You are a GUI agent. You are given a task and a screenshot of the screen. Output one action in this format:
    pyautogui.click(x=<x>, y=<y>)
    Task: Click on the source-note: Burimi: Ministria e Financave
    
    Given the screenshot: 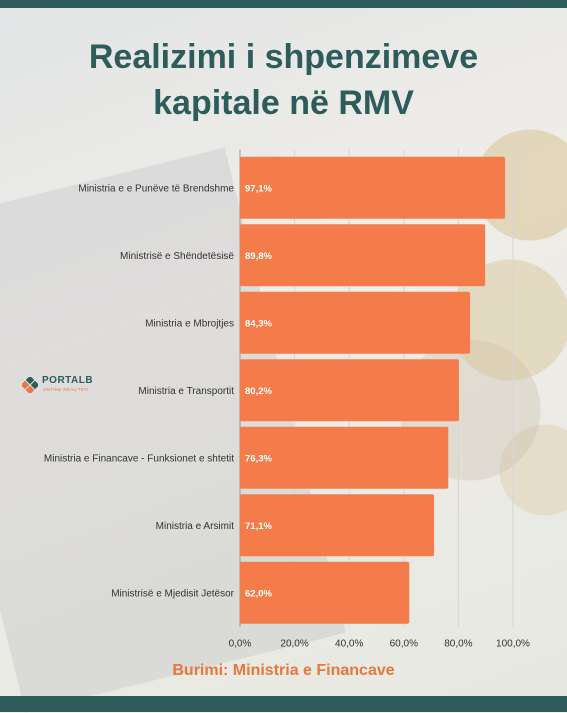 What is the action you would take?
    pyautogui.click(x=283, y=670)
    